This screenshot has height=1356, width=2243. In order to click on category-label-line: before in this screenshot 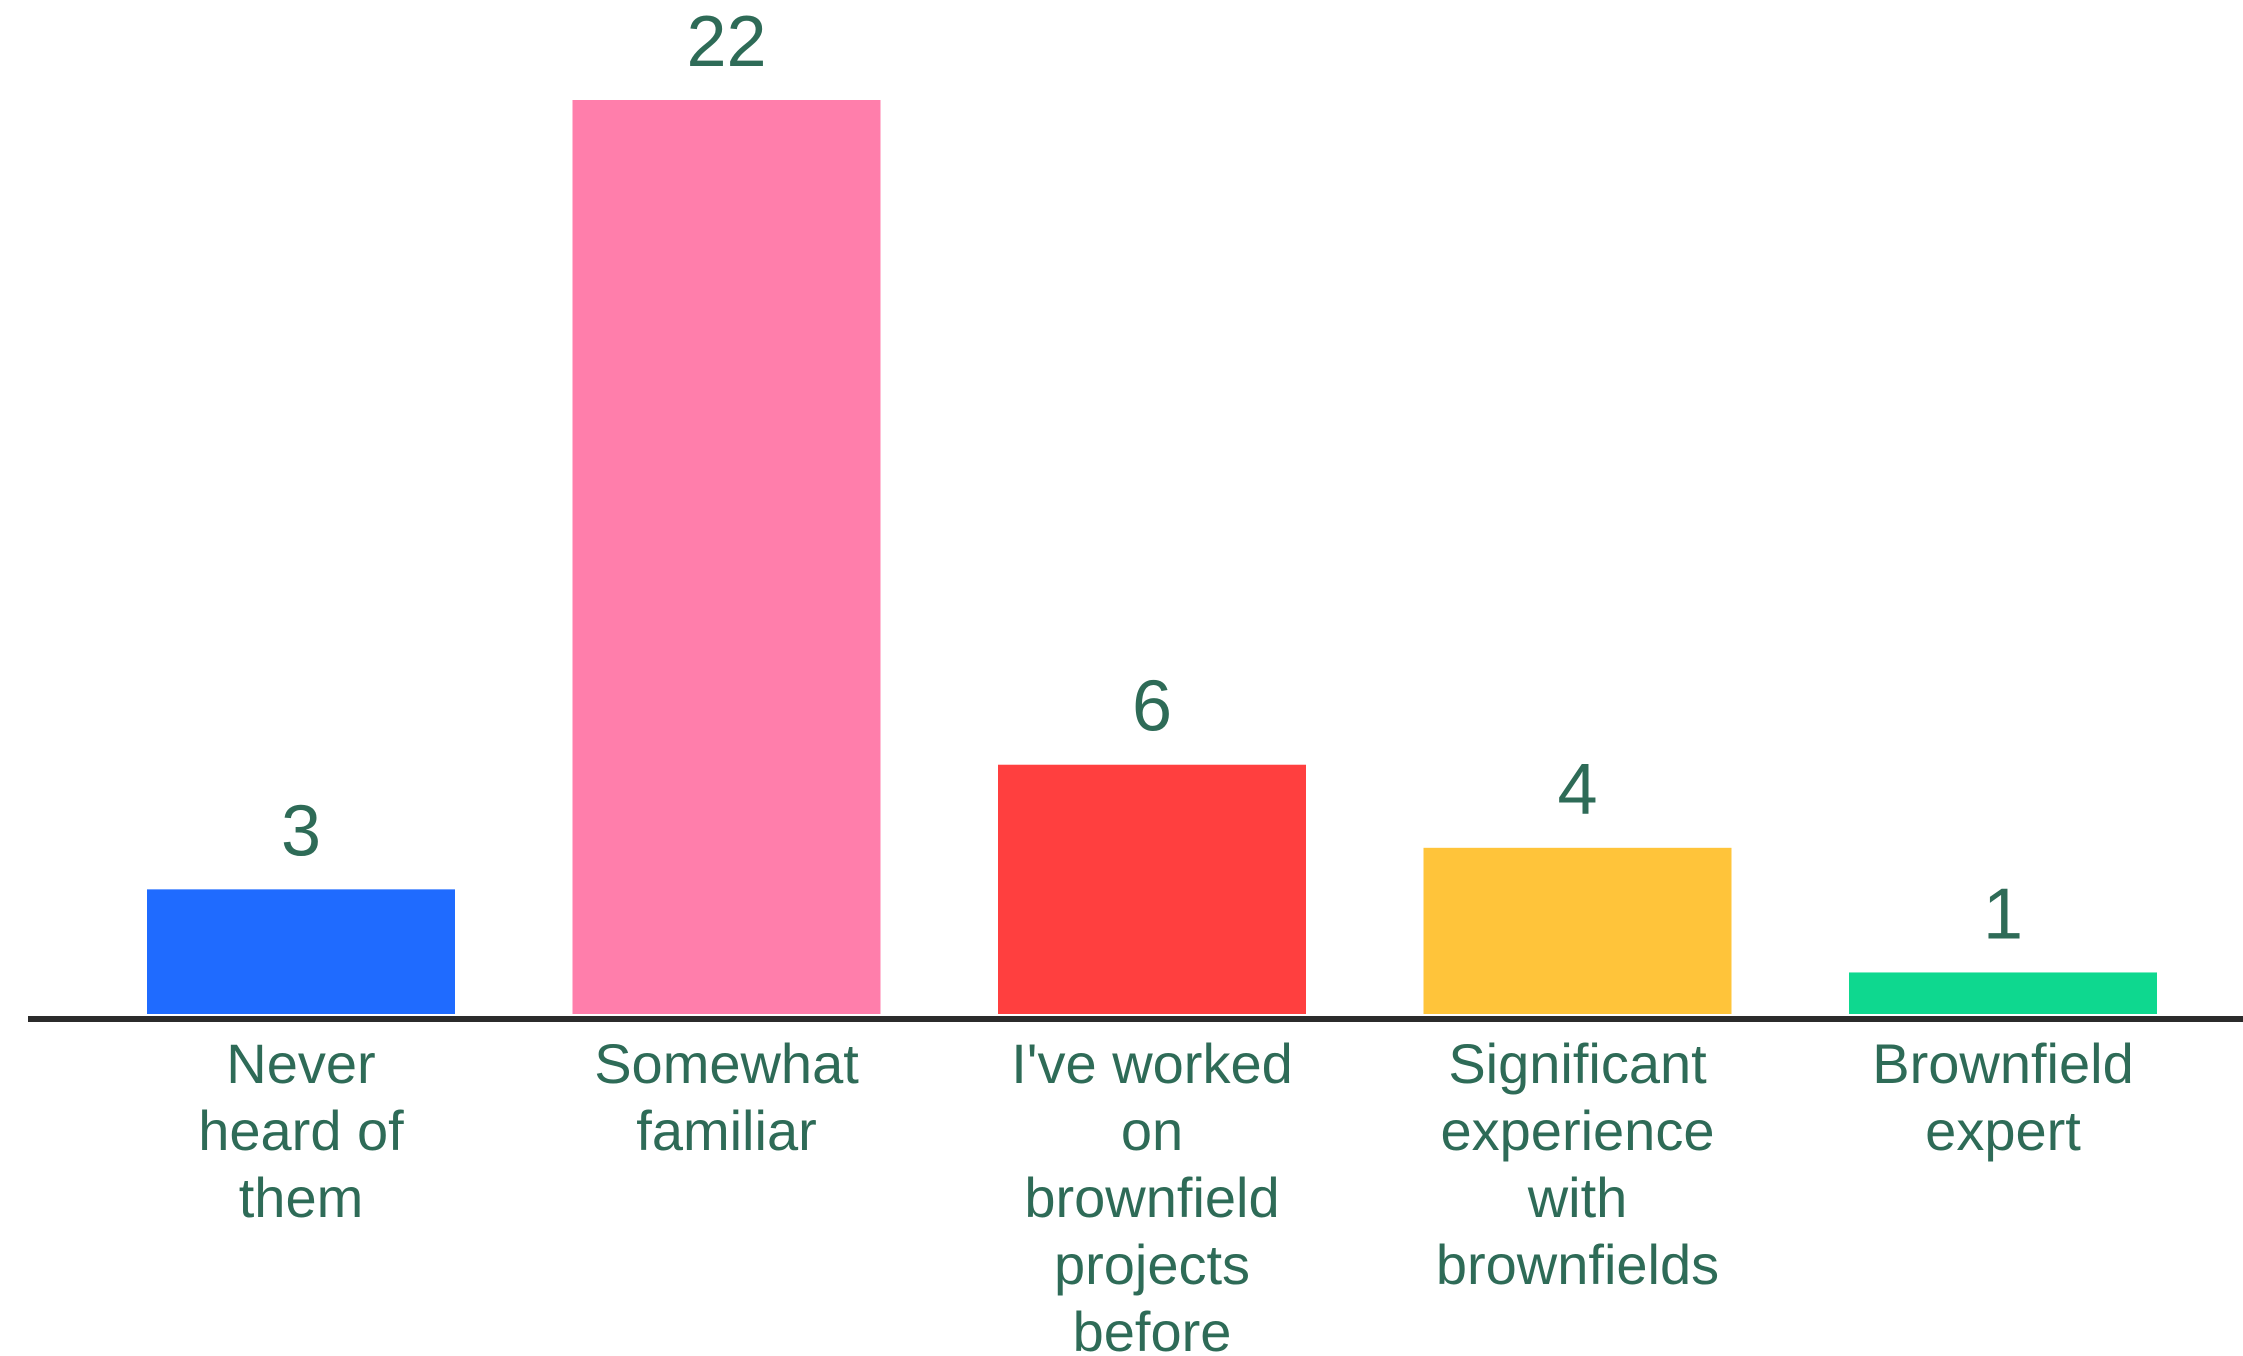, I will do `click(1152, 1328)`.